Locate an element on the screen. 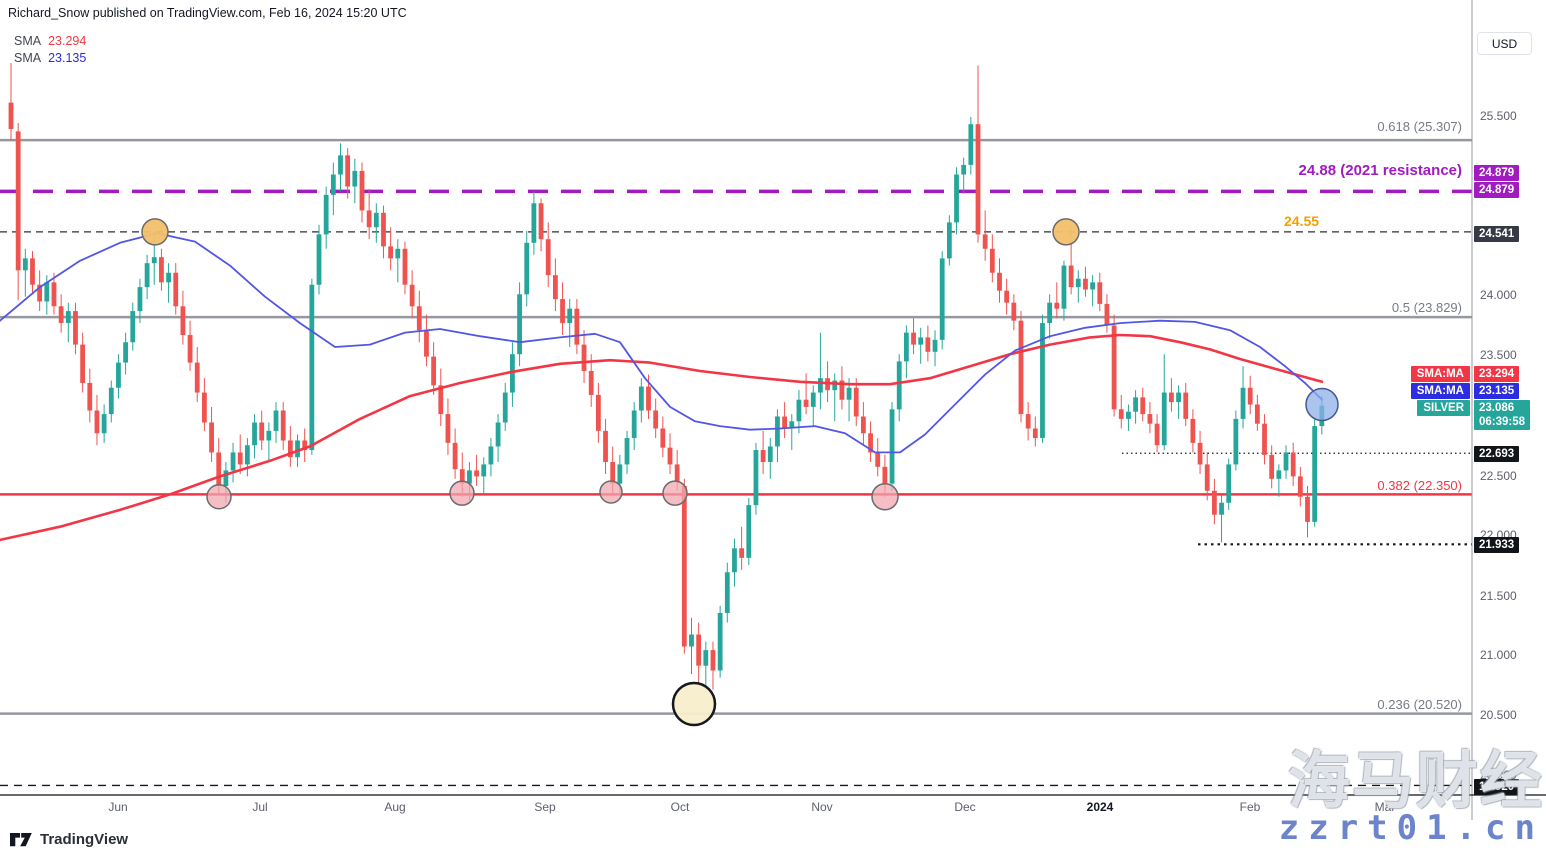 The height and width of the screenshot is (857, 1546). time-axis-label: Nov is located at coordinates (822, 807).